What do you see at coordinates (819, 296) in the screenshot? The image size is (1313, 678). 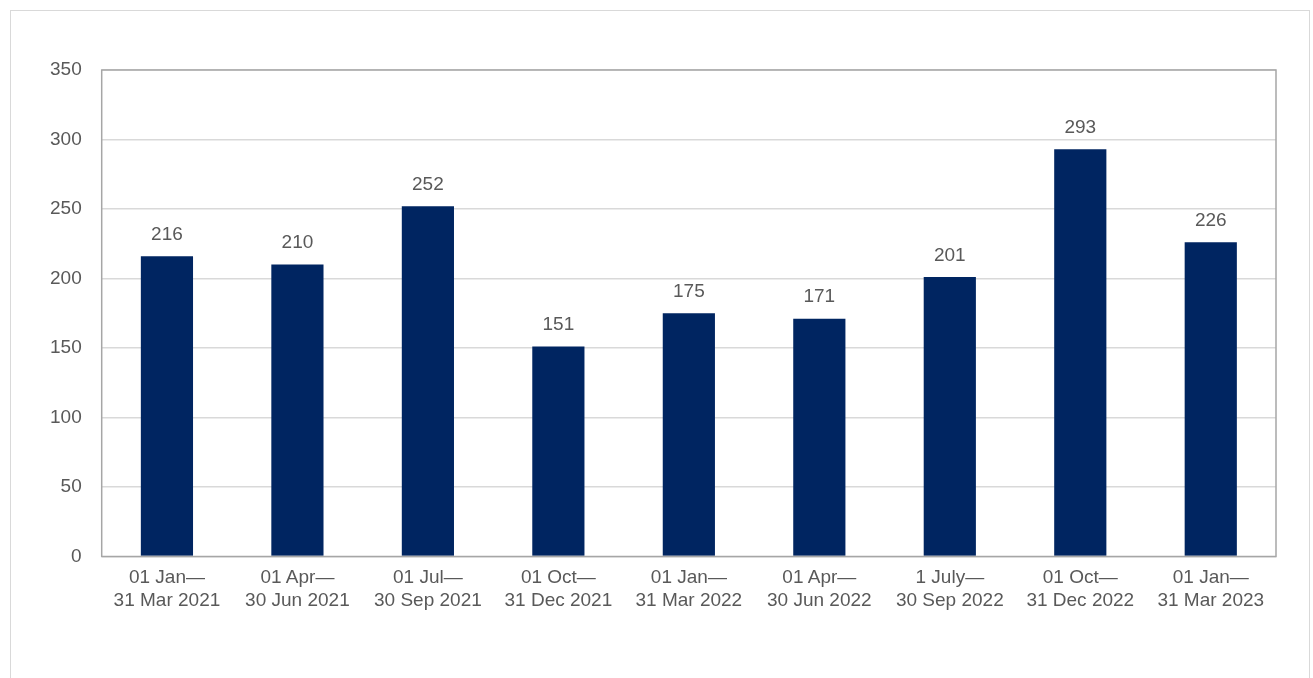 I see `data-label: 171` at bounding box center [819, 296].